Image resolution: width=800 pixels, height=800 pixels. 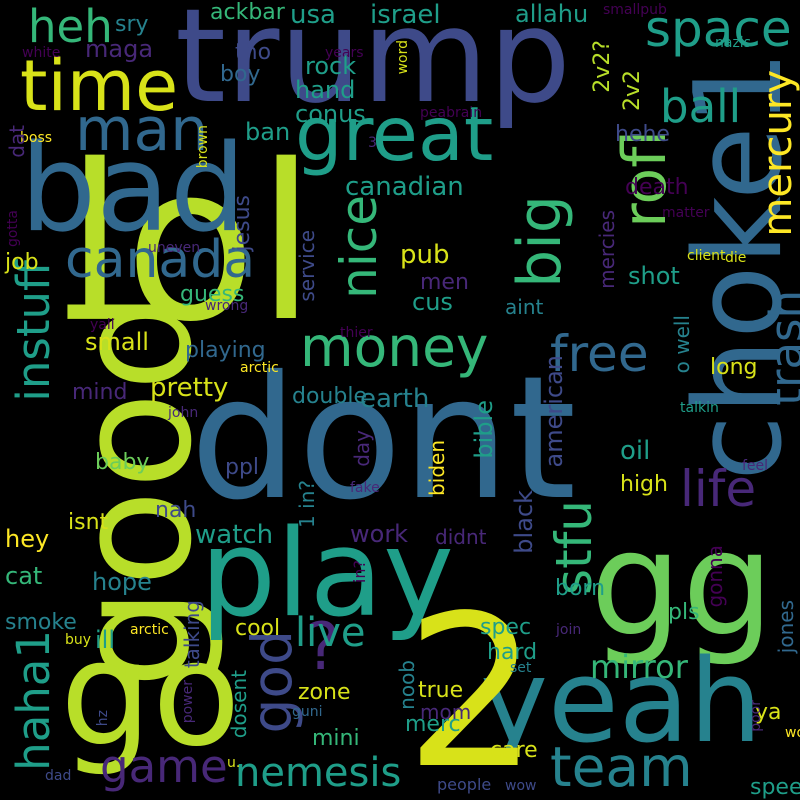 I want to click on word-131: mom, so click(x=445, y=712).